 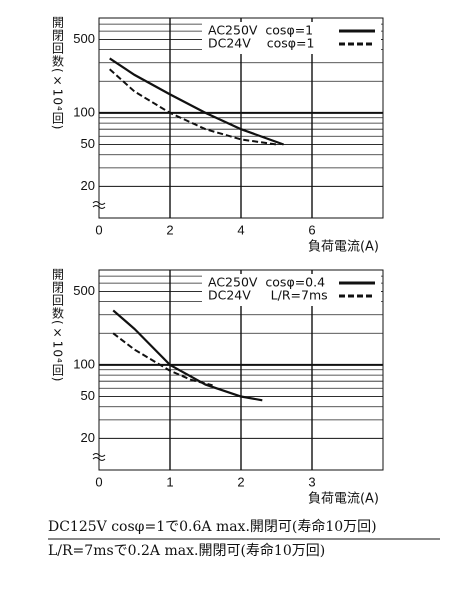 What do you see at coordinates (268, 295) in the screenshot?
I see `legend-label: DC24V L/R=7ms` at bounding box center [268, 295].